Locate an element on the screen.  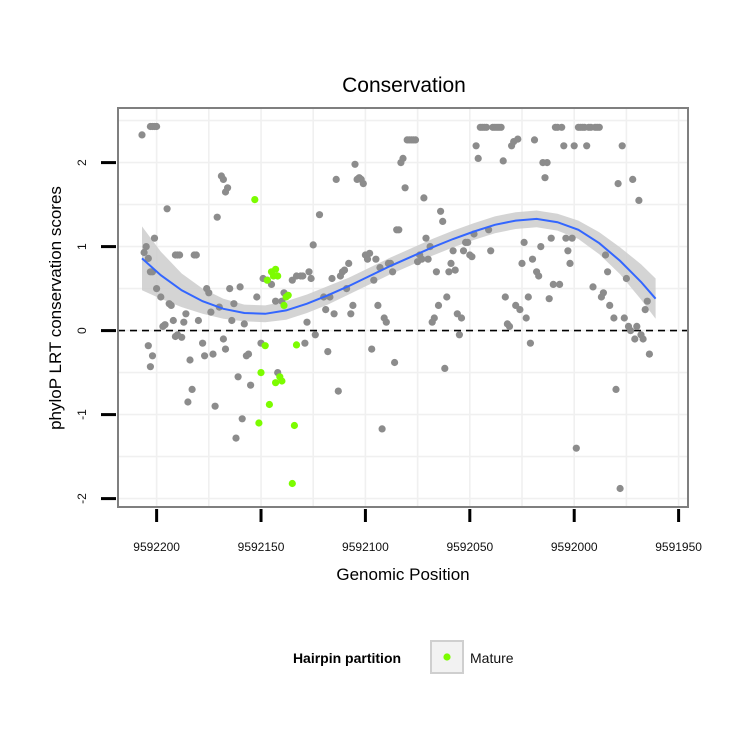
y-tick-label: -1 is located at coordinates (82, 414).